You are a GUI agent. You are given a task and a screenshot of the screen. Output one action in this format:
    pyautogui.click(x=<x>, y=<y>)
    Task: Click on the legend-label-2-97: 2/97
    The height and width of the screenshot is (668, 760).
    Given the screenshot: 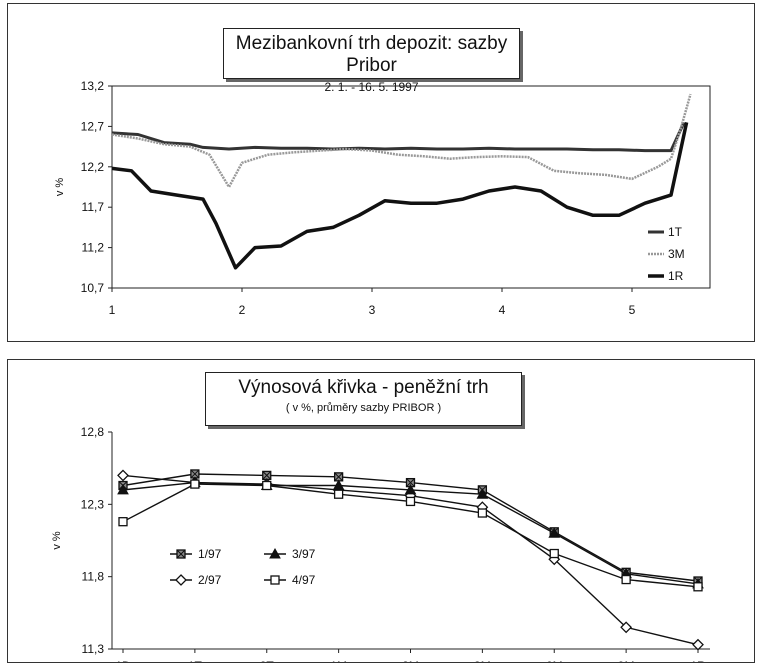 What is the action you would take?
    pyautogui.click(x=210, y=580)
    